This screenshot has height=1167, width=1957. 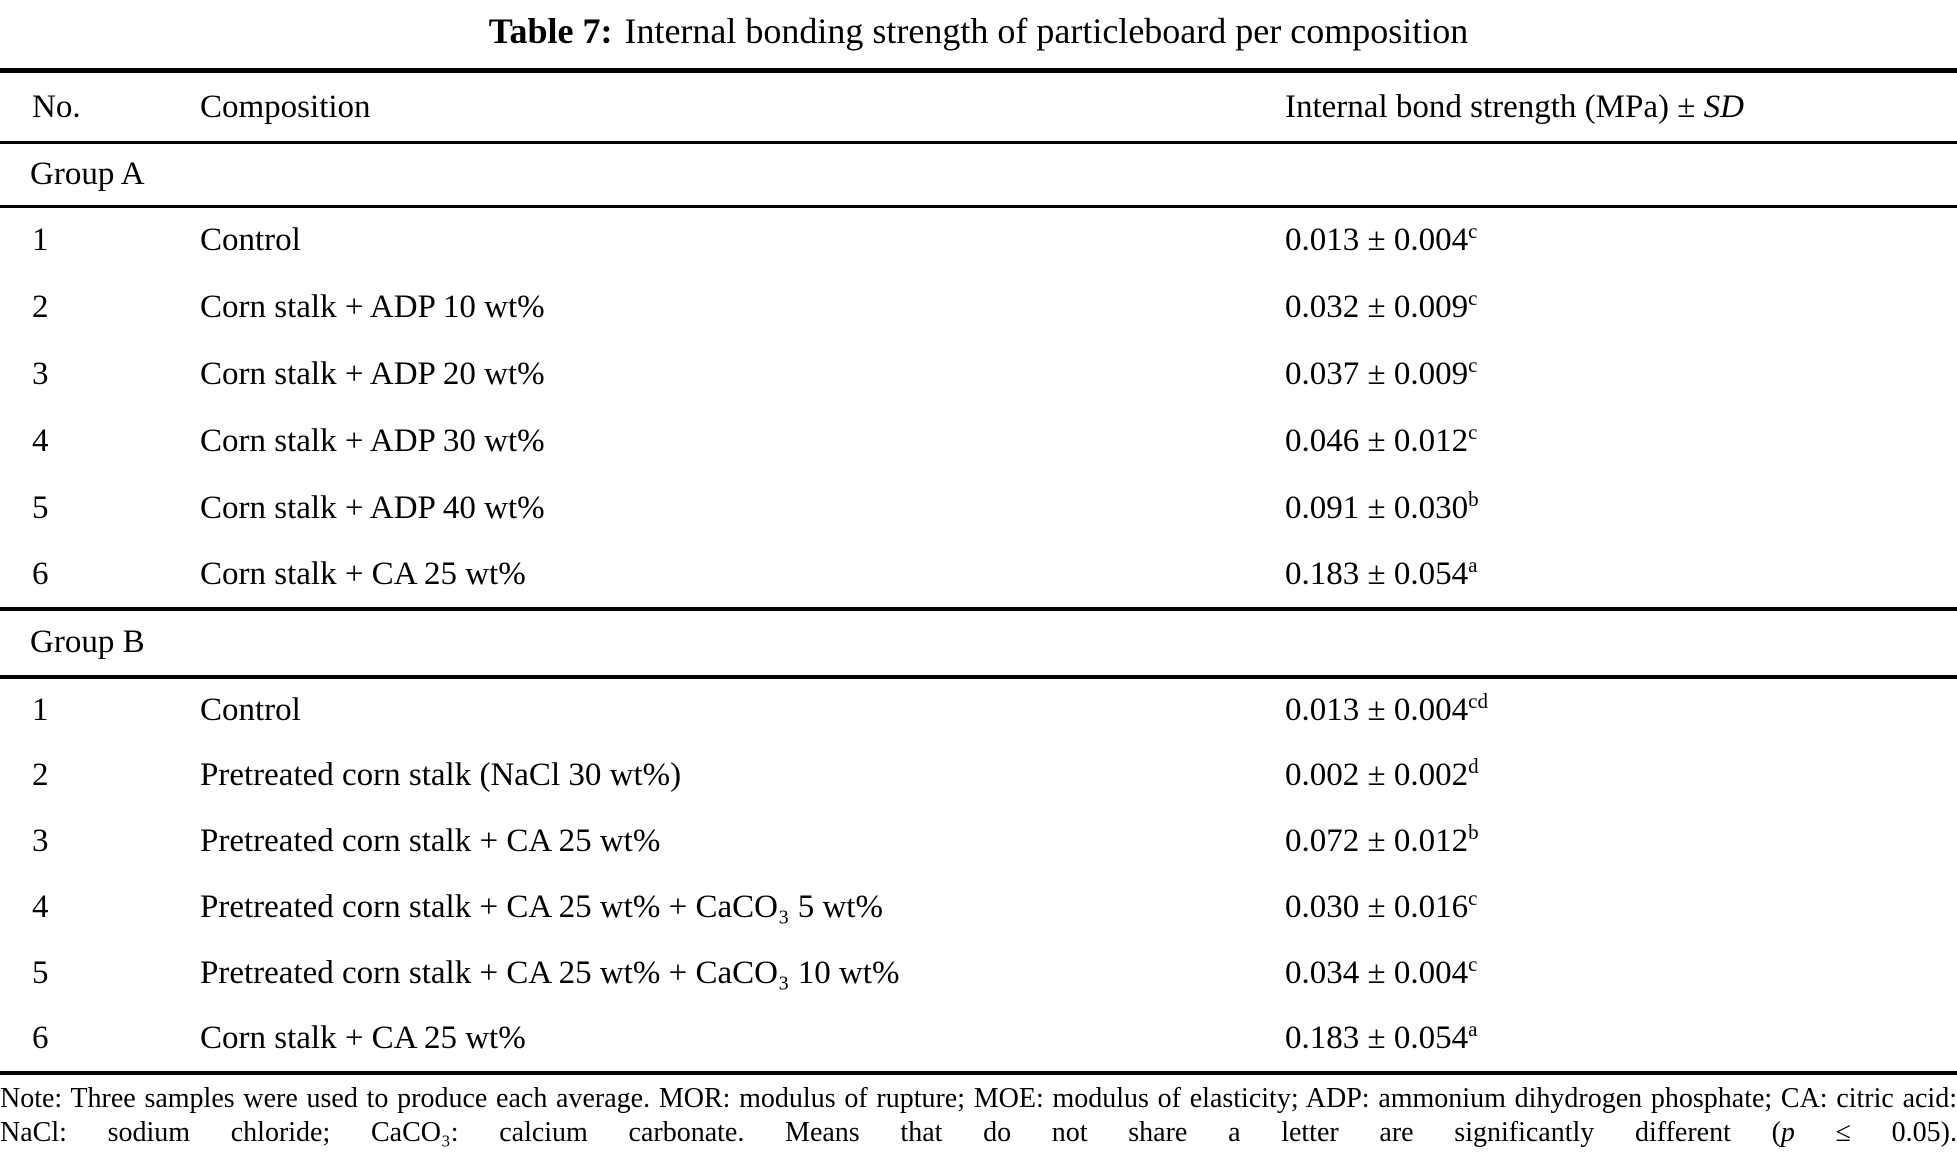 What do you see at coordinates (1377, 306) in the screenshot?
I see `value-text: 0.032 ± 0.009` at bounding box center [1377, 306].